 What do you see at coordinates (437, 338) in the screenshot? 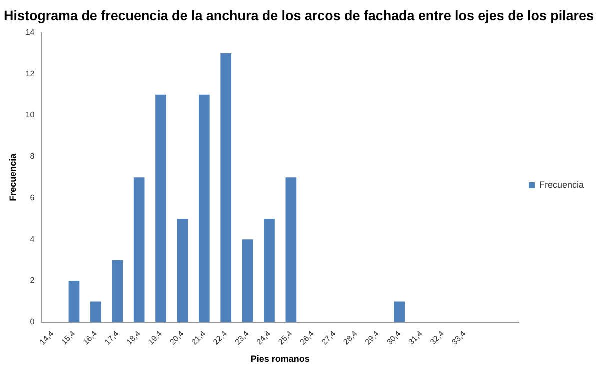
I see `x-tick-label: 32,4` at bounding box center [437, 338].